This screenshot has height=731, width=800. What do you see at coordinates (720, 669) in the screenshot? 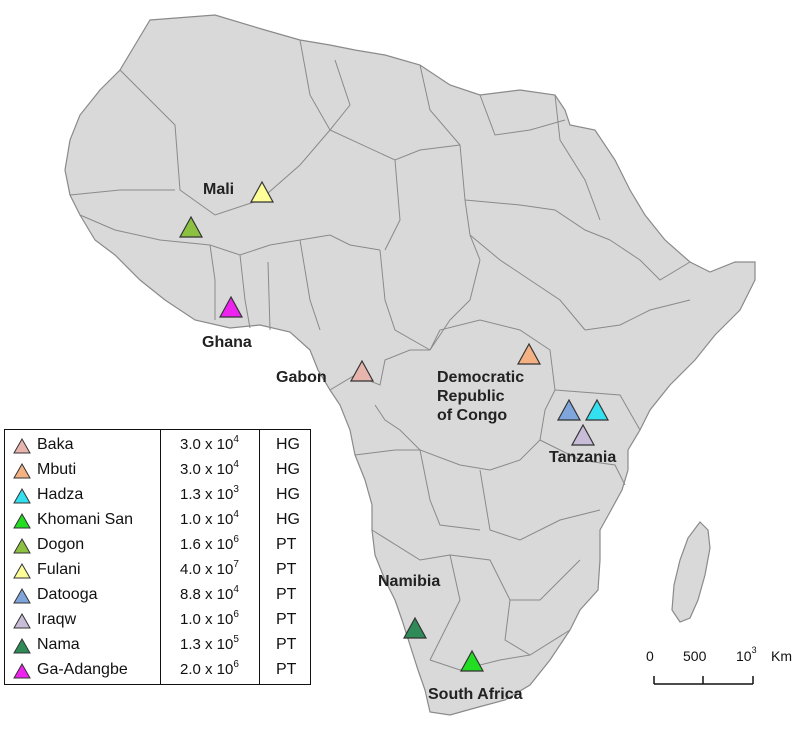
I see `scale-bar: 0 500 103 Km` at bounding box center [720, 669].